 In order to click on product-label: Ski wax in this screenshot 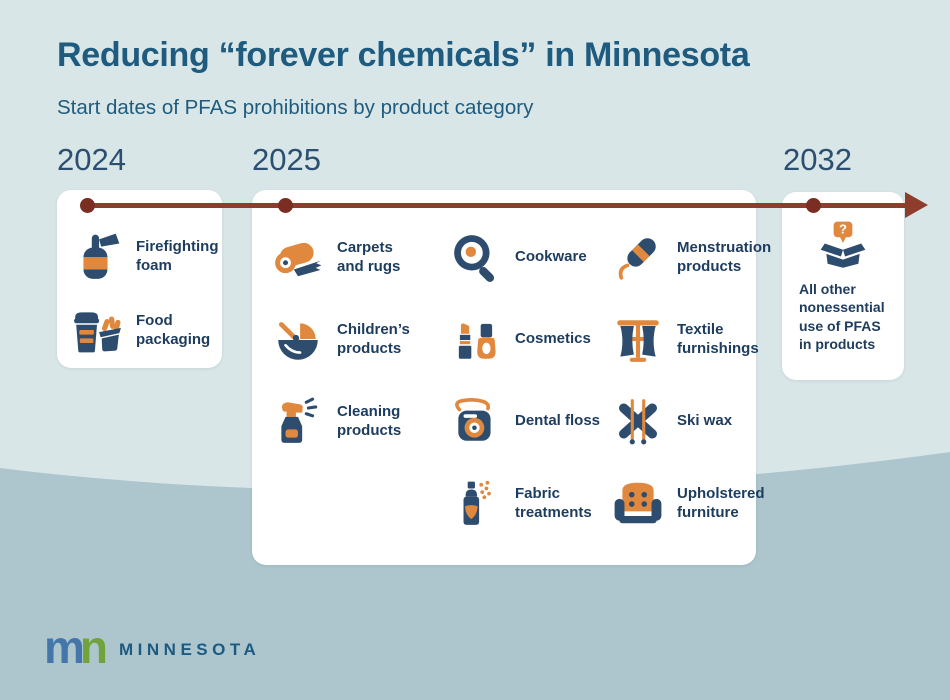, I will do `click(705, 421)`.